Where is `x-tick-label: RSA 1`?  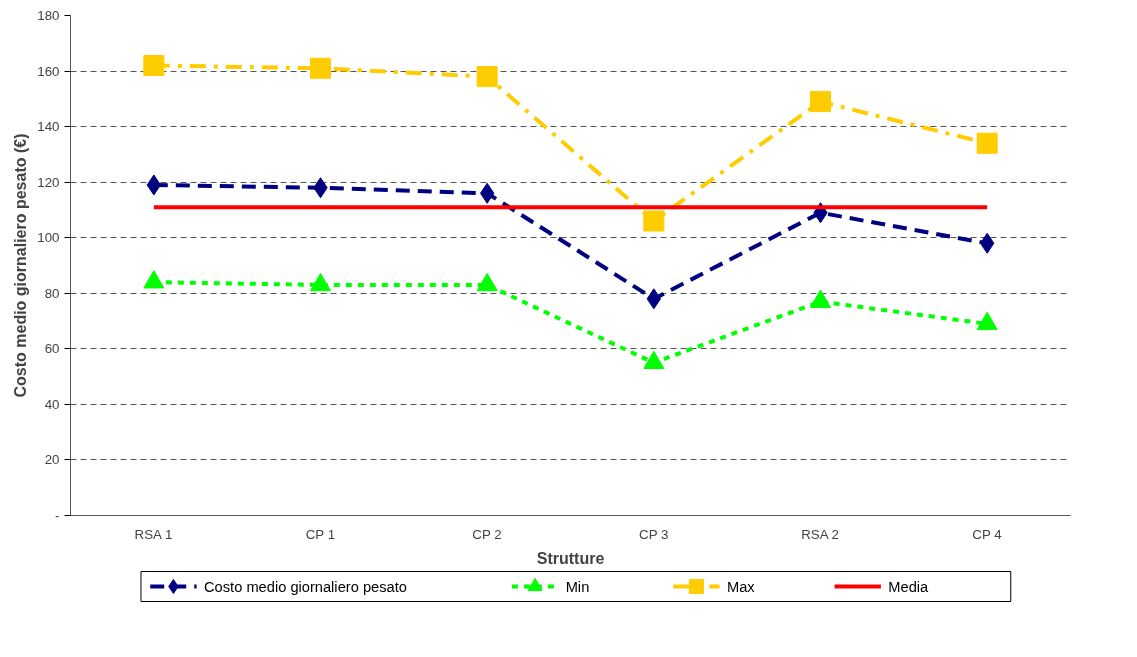 x-tick-label: RSA 1 is located at coordinates (153, 534).